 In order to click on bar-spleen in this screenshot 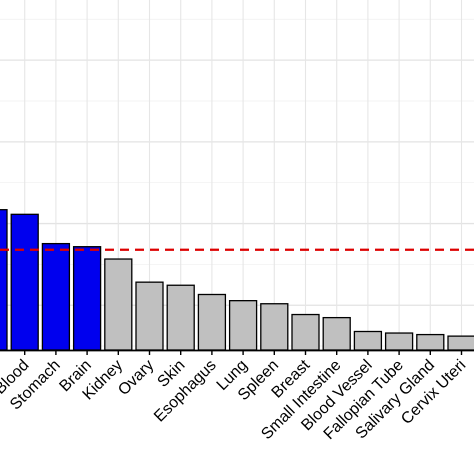, I will do `click(274, 327)`.